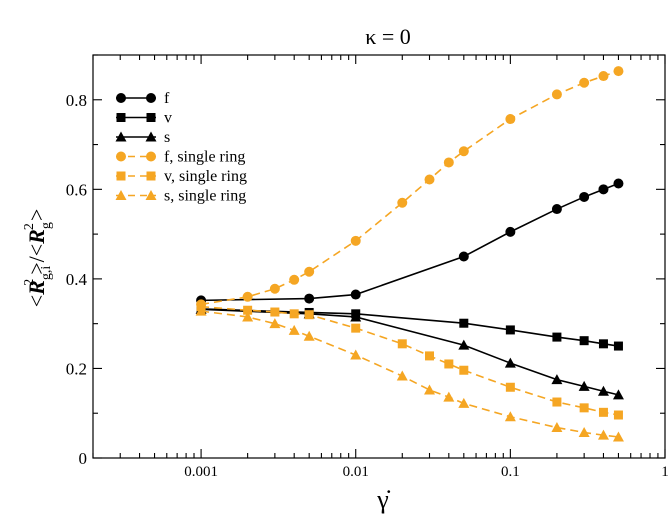 The height and width of the screenshot is (518, 668). What do you see at coordinates (205, 176) in the screenshot?
I see `legend-label: v, single ring` at bounding box center [205, 176].